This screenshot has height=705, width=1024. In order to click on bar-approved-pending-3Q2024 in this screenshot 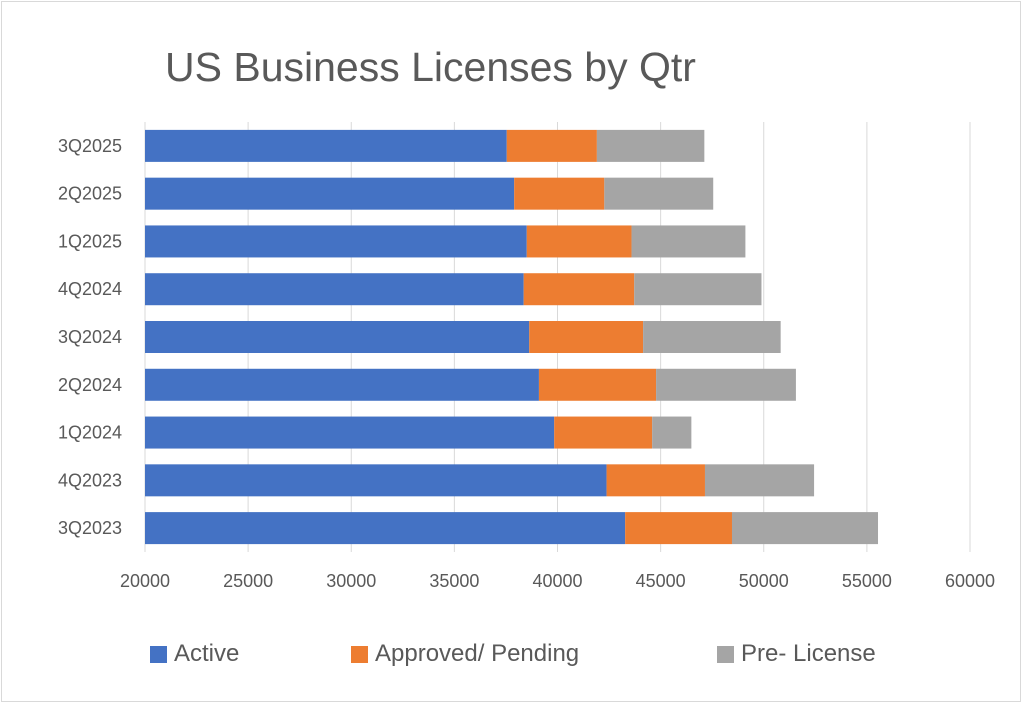, I will do `click(586, 337)`.